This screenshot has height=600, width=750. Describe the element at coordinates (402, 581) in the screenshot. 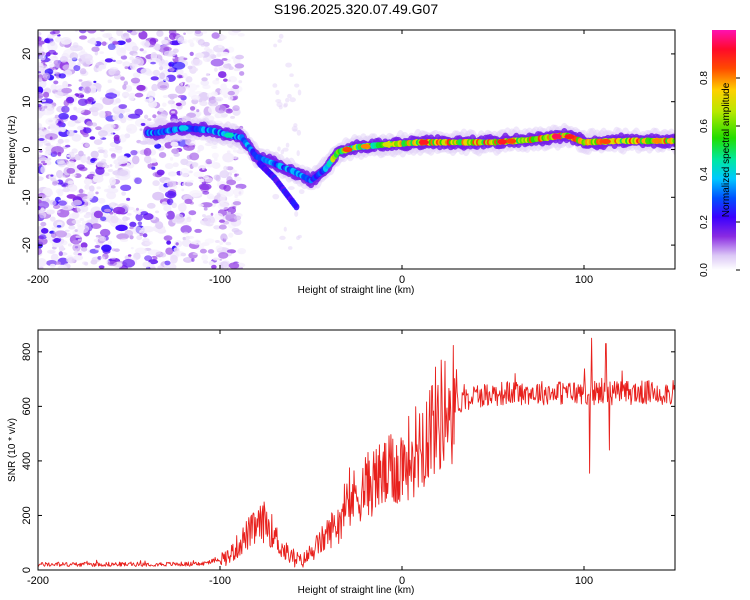

I see `snr-x-tick-label: 0` at that location.